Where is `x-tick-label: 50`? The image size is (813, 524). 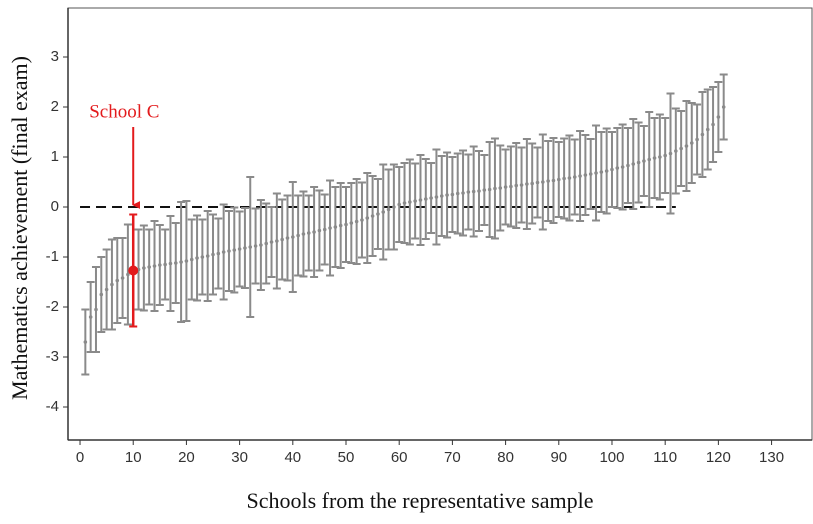
x-tick-label: 50 is located at coordinates (346, 457).